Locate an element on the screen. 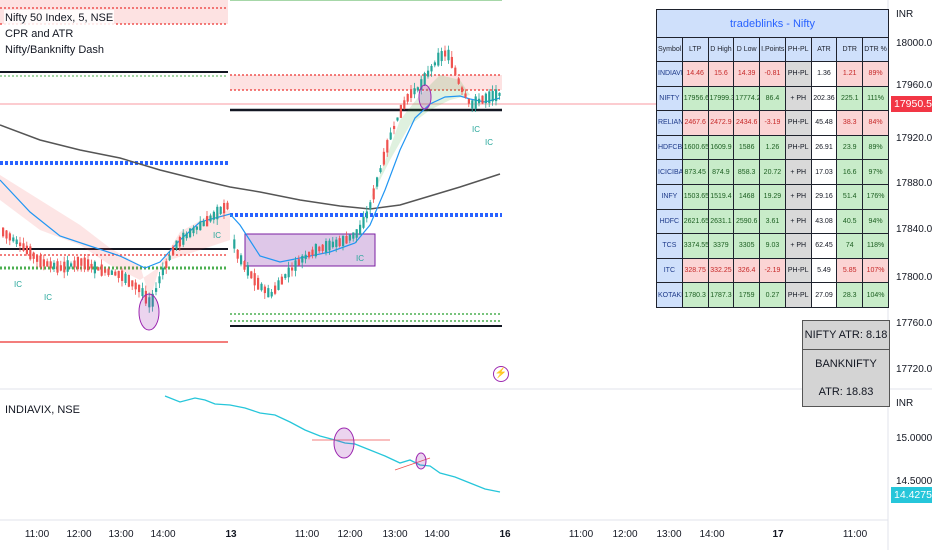 The image size is (932, 550). indicator-cpr-atr: CPR and ATR is located at coordinates (59, 34).